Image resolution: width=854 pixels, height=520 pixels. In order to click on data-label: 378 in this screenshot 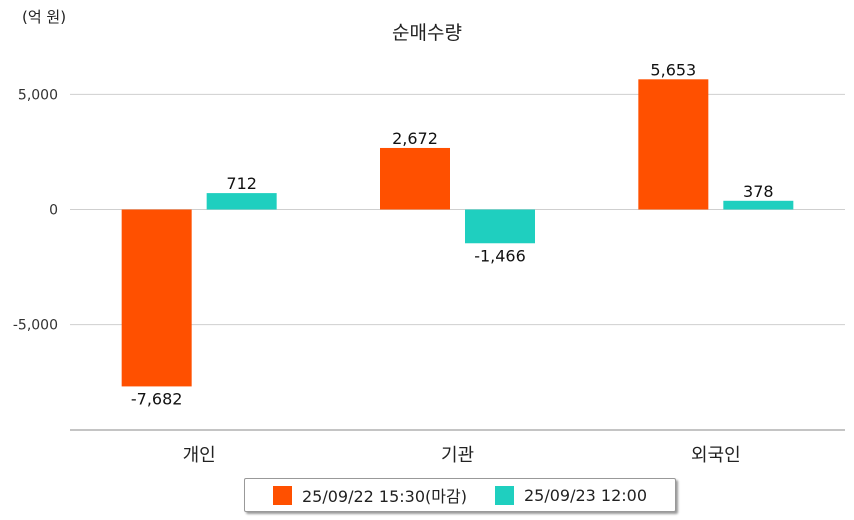, I will do `click(758, 191)`.